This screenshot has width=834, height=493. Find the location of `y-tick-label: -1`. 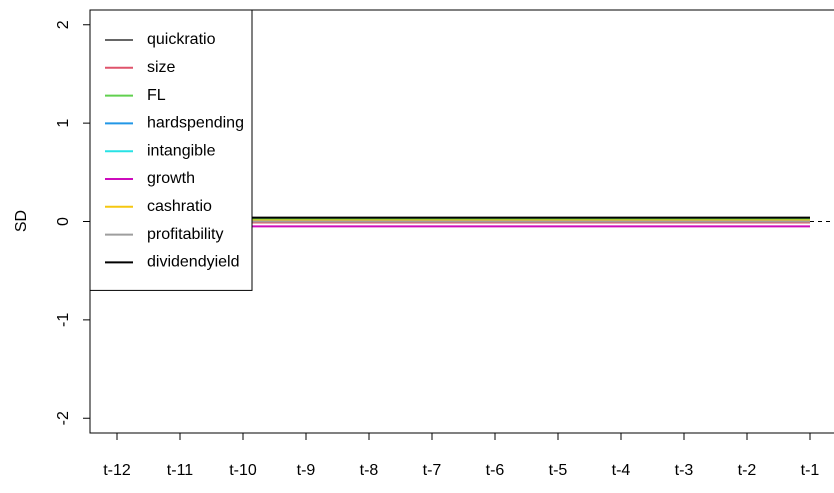

y-tick-label: -1 is located at coordinates (63, 320).